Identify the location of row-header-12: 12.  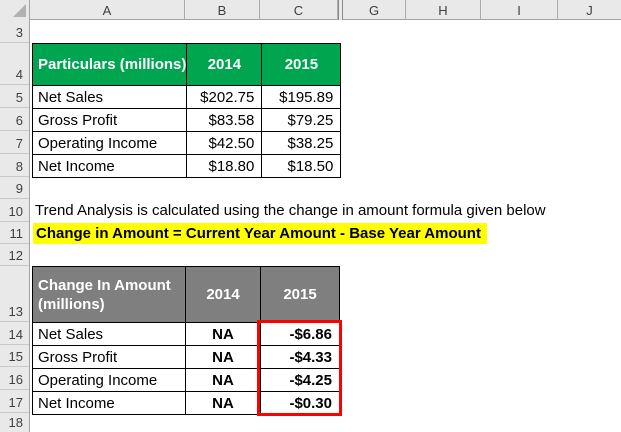
(14, 255).